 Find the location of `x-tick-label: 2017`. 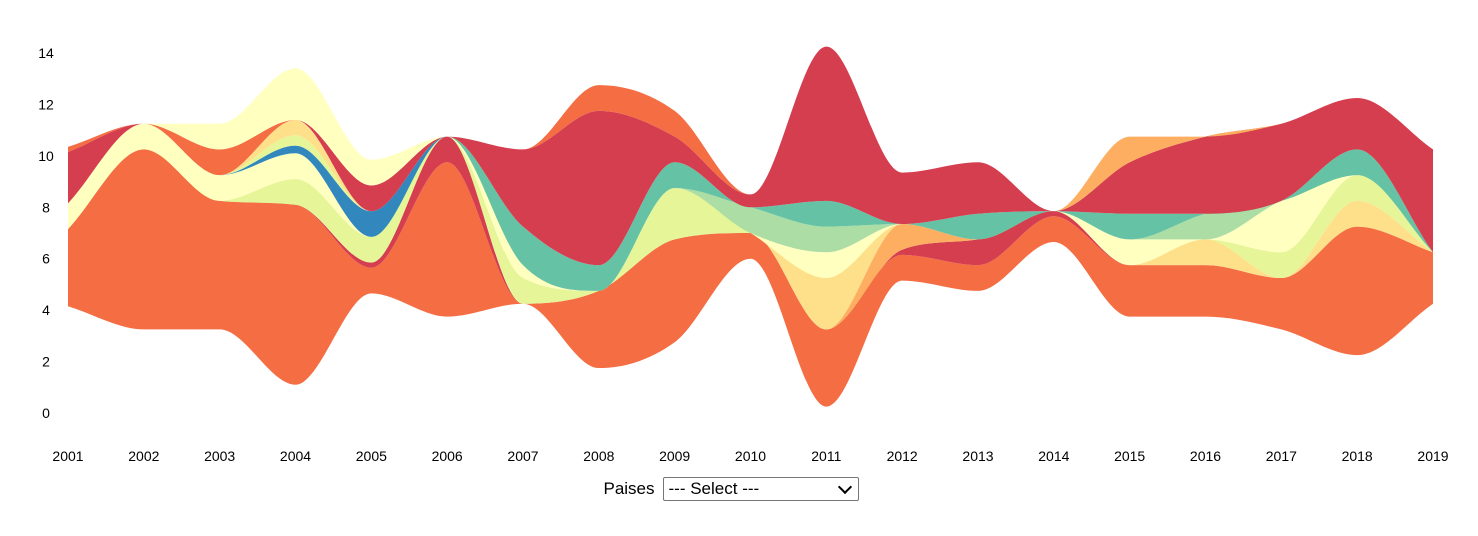

x-tick-label: 2017 is located at coordinates (1281, 456).